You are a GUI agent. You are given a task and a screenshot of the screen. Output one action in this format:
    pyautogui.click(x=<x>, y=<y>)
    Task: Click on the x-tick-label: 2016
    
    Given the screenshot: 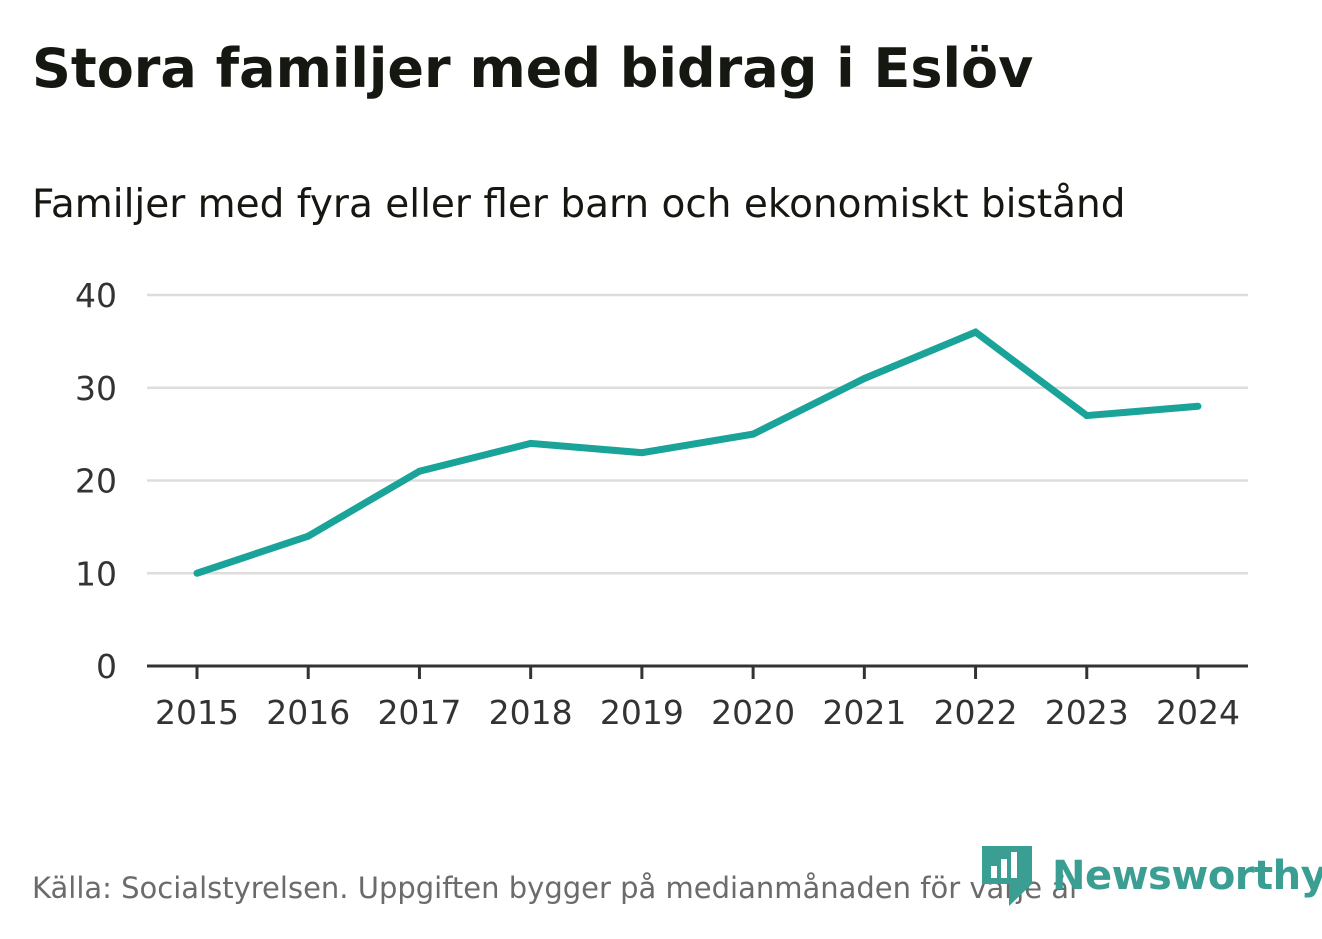 What is the action you would take?
    pyautogui.click(x=308, y=712)
    